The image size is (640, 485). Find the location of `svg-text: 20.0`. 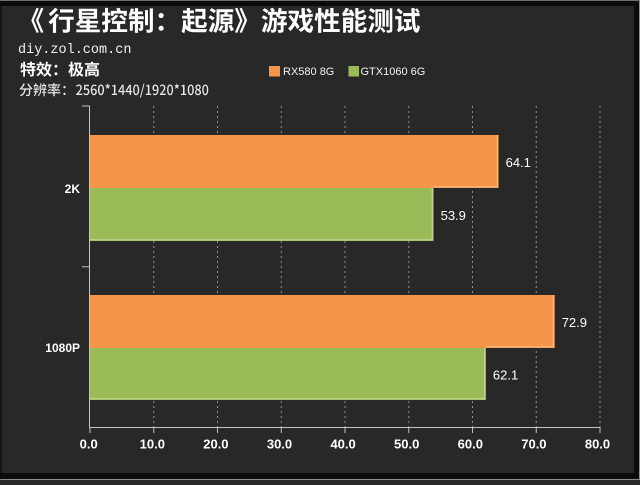

svg-text: 20.0 is located at coordinates (215, 443).